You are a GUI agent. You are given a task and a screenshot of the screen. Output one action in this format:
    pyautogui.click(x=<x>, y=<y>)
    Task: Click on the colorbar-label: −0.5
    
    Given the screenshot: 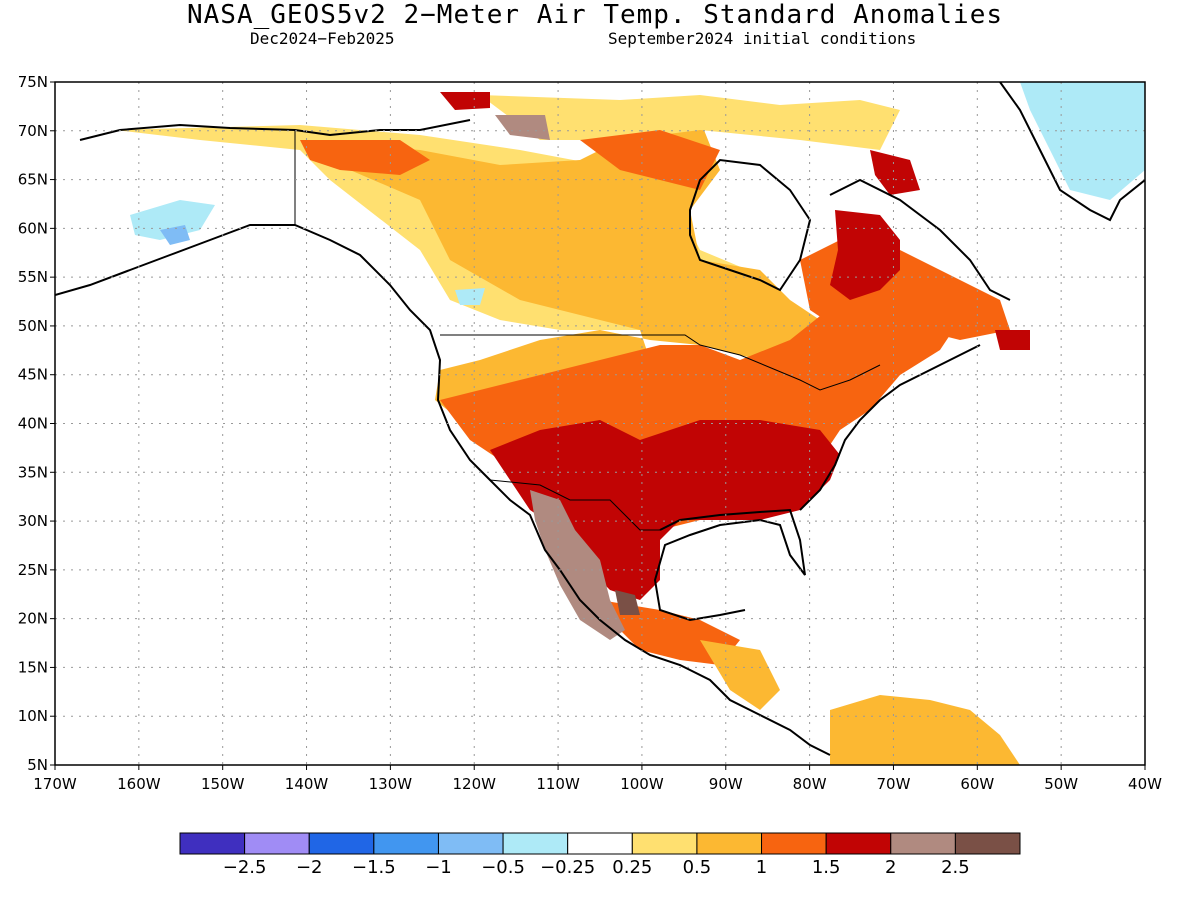 What is the action you would take?
    pyautogui.click(x=503, y=867)
    